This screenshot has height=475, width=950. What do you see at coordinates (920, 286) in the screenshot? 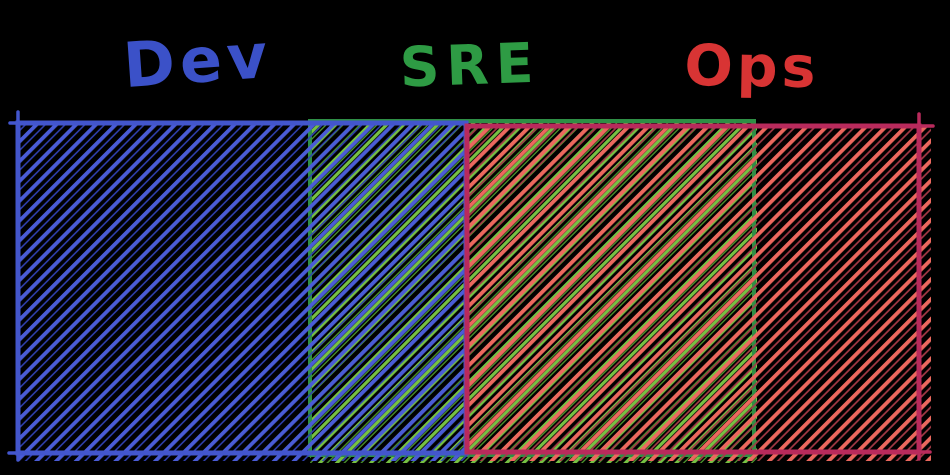
I see `ops-corner-ticks` at bounding box center [920, 286].